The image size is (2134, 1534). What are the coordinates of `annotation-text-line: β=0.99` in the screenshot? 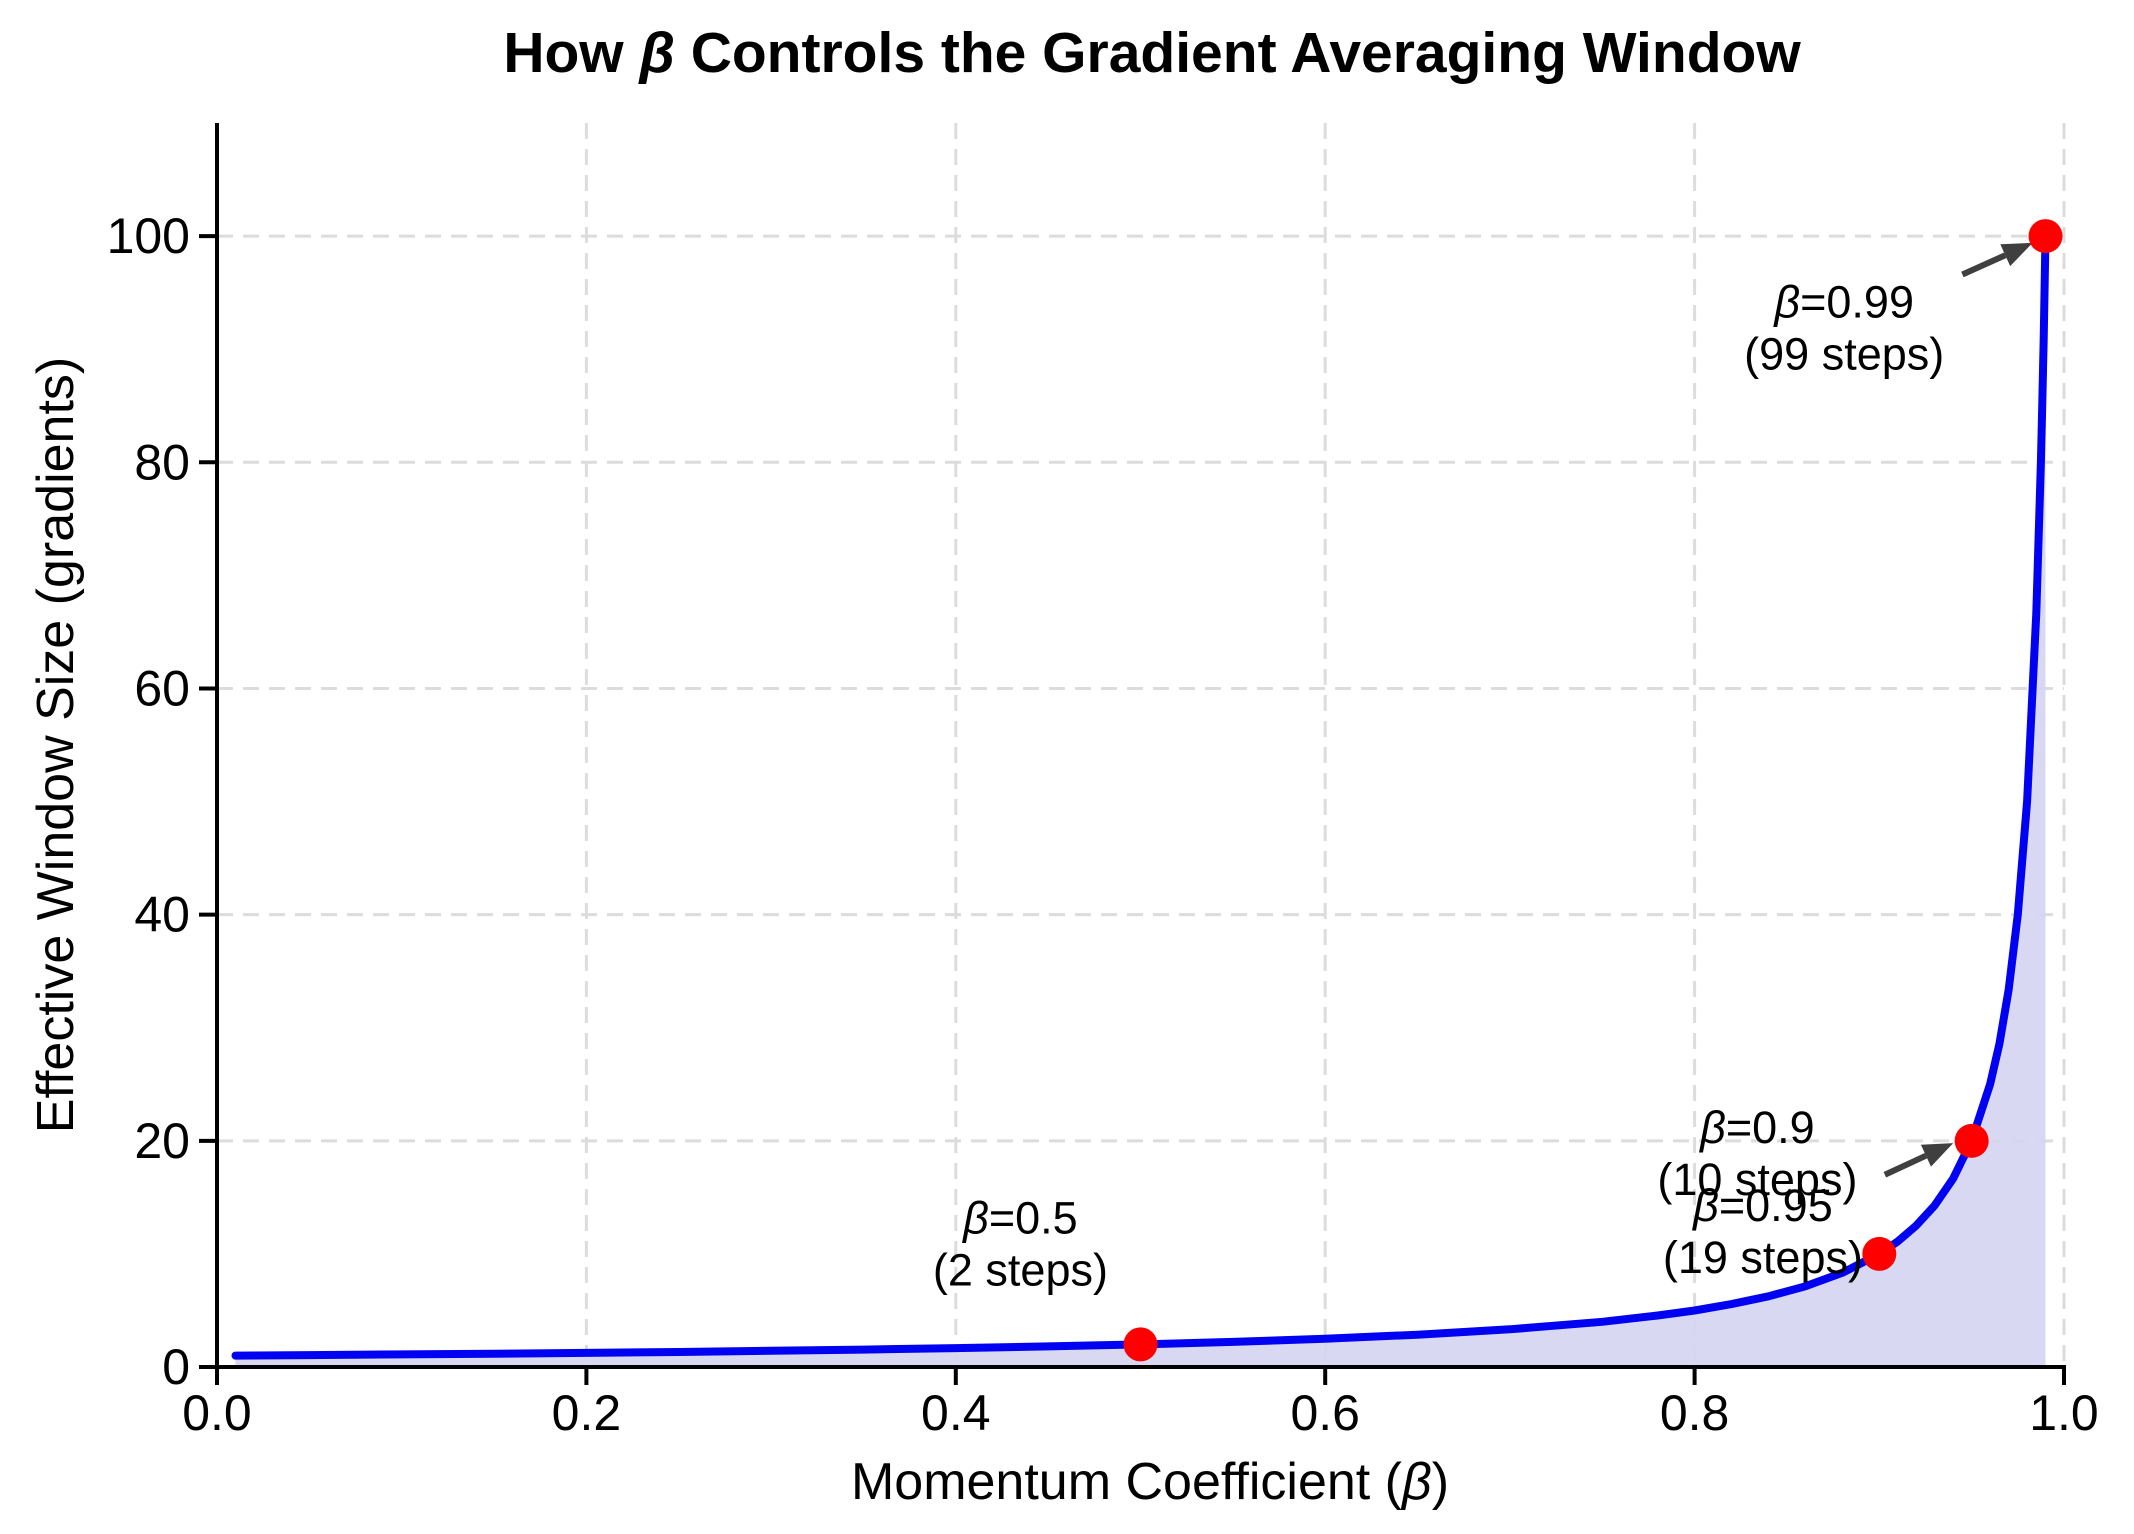 It's located at (1843, 301).